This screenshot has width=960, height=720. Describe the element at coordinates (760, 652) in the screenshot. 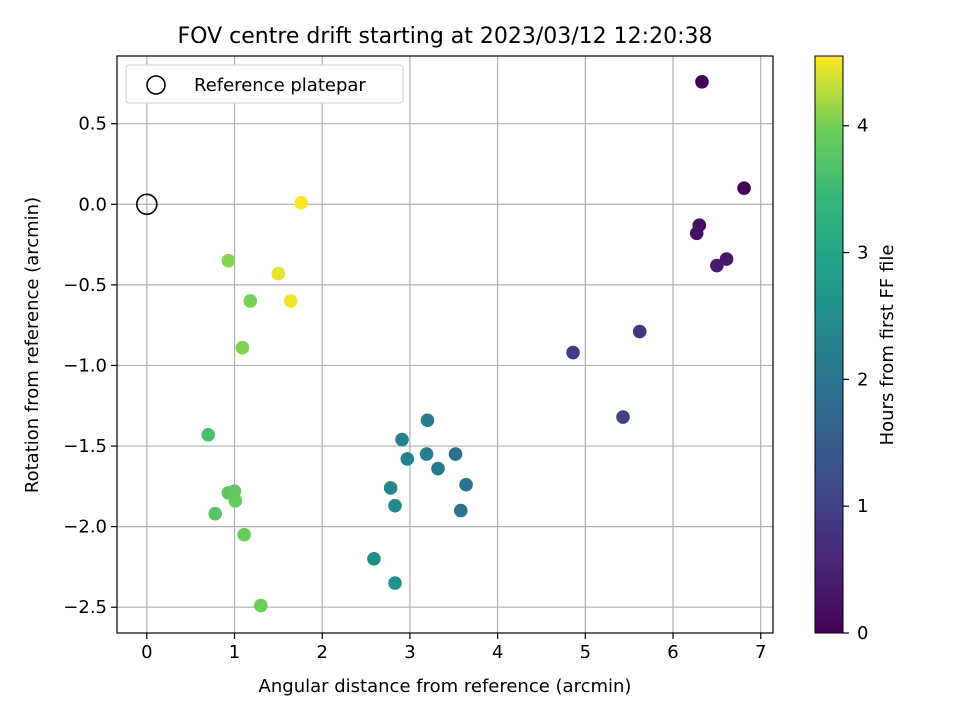

I see `x-tick-label: 7` at that location.